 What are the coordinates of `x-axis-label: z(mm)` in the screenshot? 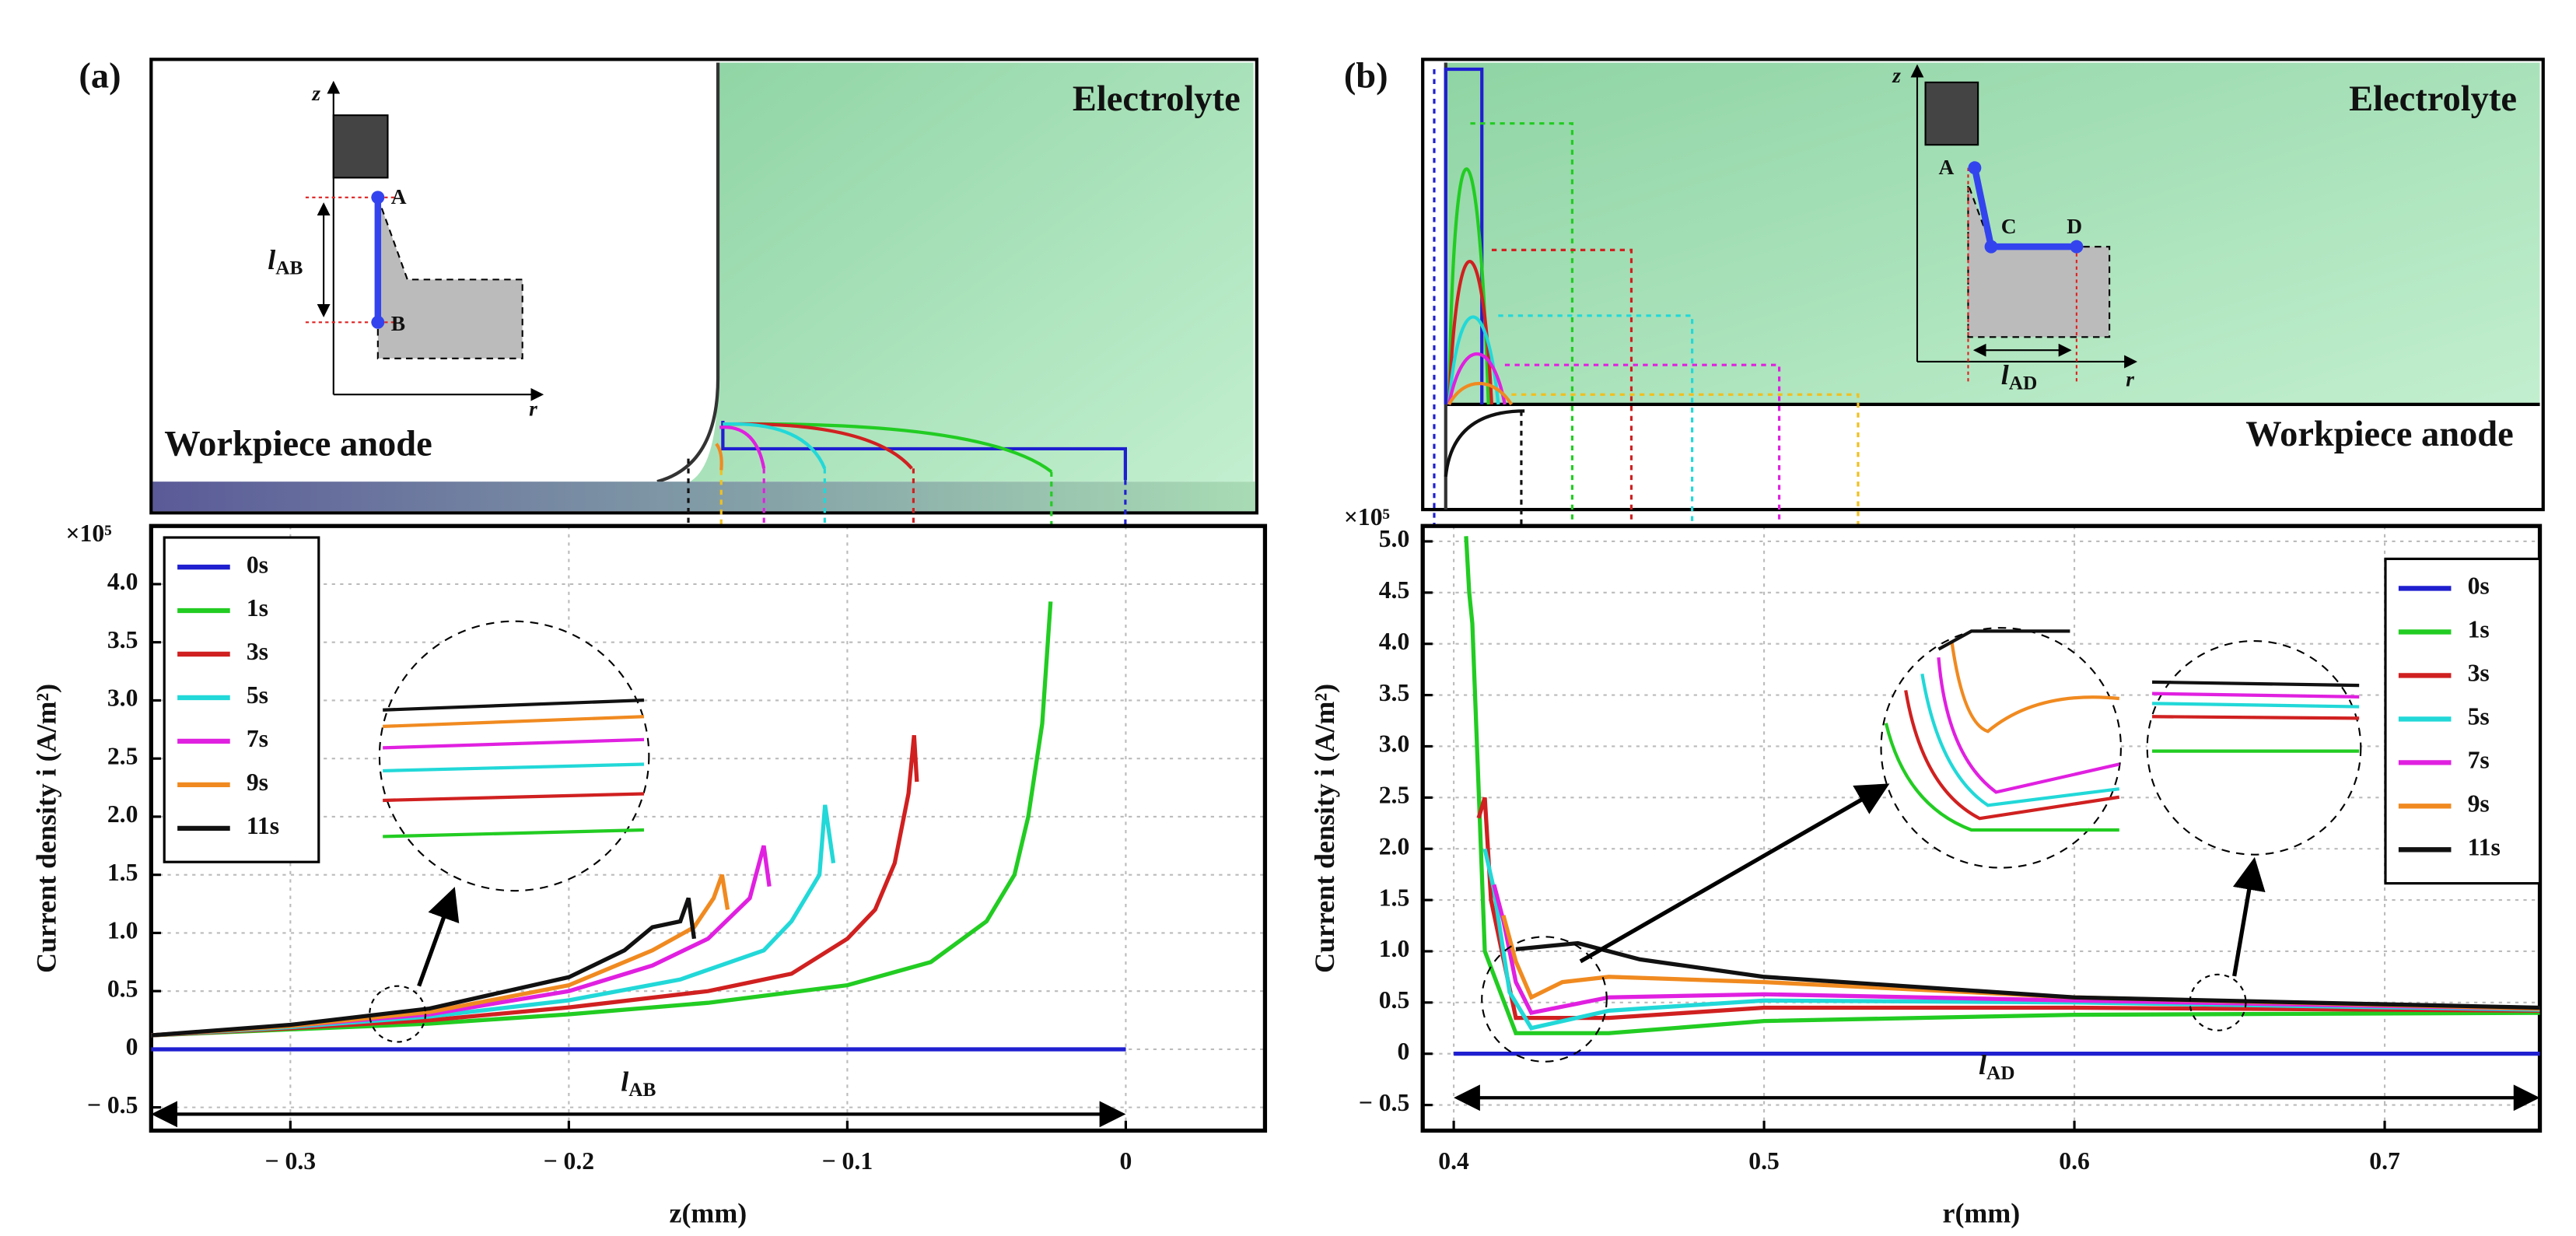 It's located at (708, 1213).